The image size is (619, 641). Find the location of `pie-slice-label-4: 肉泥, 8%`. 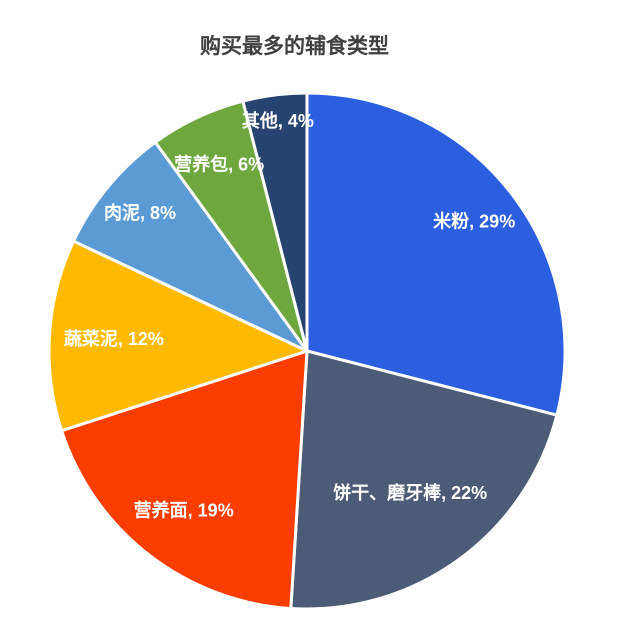

pie-slice-label-4: 肉泥, 8% is located at coordinates (140, 212).